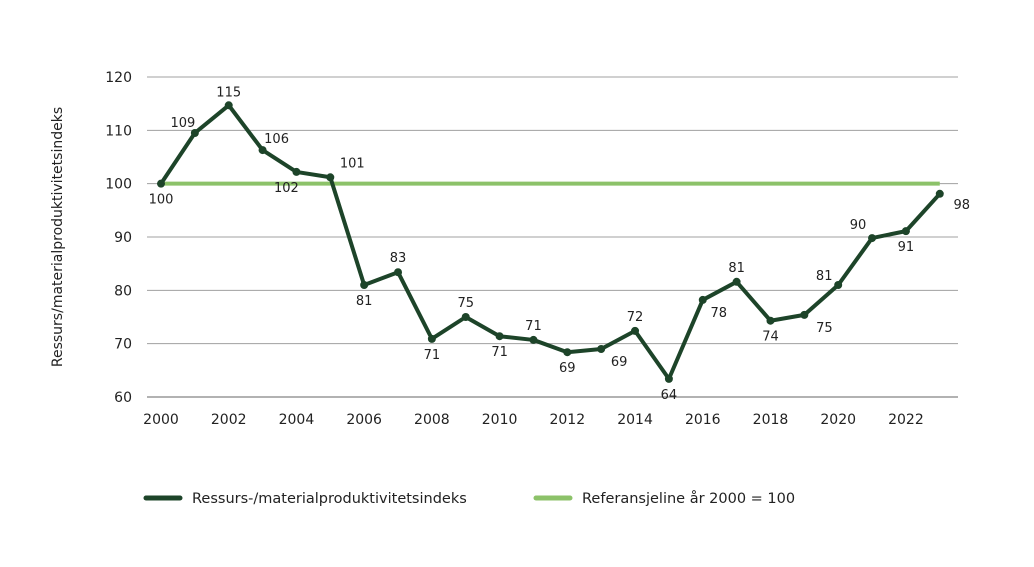 This screenshot has width=1034, height=567. I want to click on legend-label-index: Ressurs-/materialproduktivitetsindeks, so click(329, 499).